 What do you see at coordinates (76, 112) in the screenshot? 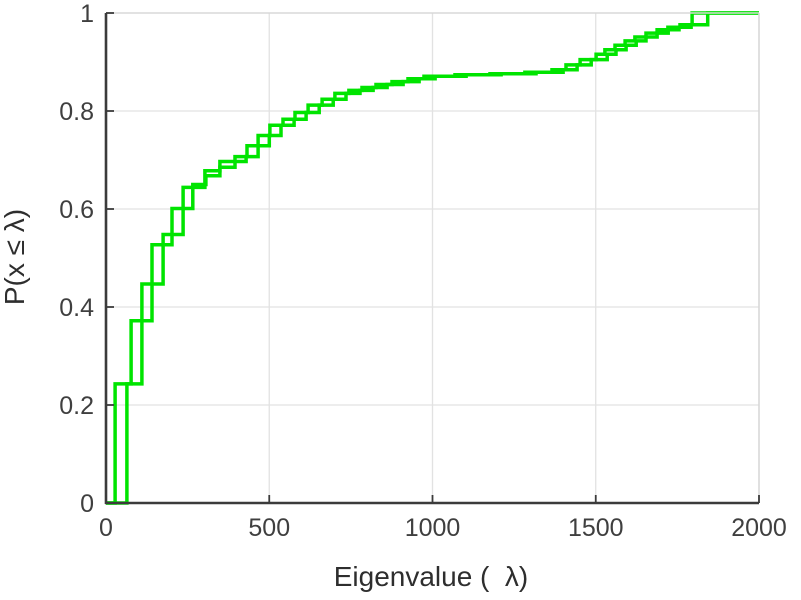
I see `y-tick-label: 0.8` at bounding box center [76, 112].